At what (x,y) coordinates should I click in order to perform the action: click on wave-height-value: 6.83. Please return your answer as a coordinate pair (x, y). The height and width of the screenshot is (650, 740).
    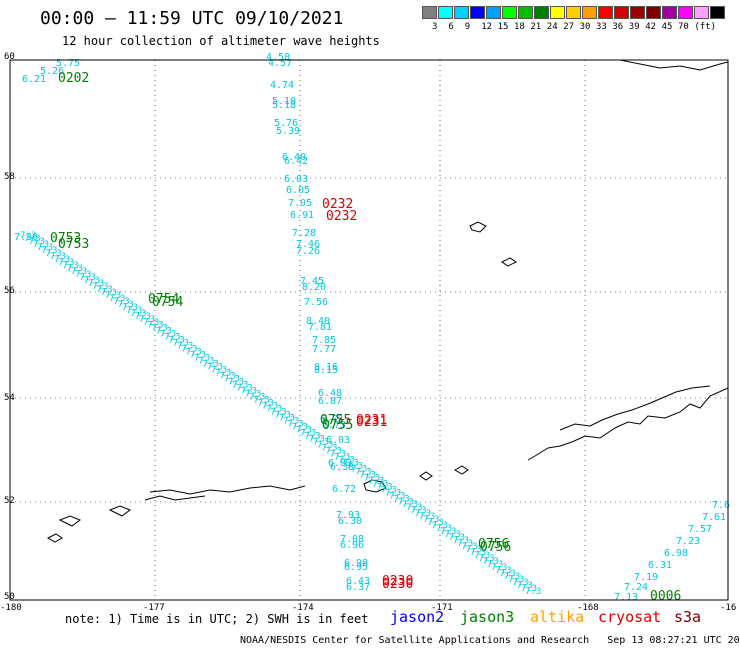
    Looking at the image, I should click on (340, 463).